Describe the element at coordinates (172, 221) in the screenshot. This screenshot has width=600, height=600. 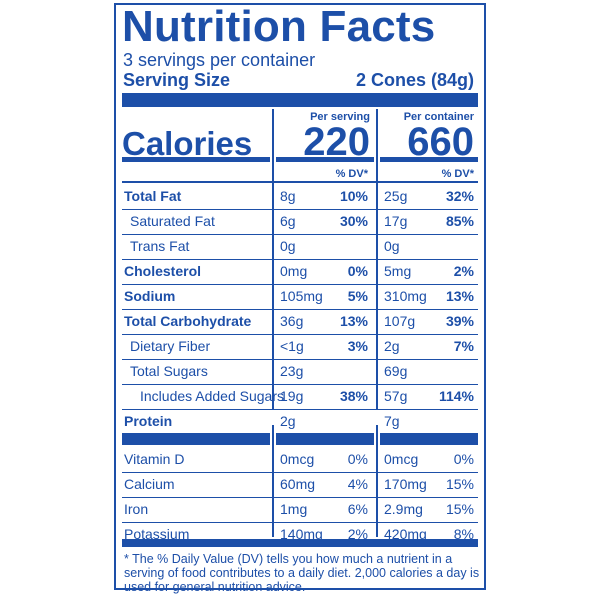
I see `nutrient-name: Saturated Fat` at that location.